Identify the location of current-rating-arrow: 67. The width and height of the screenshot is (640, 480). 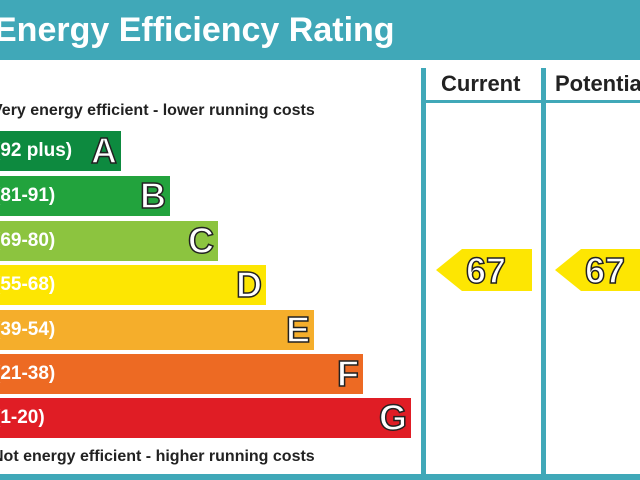
(484, 270).